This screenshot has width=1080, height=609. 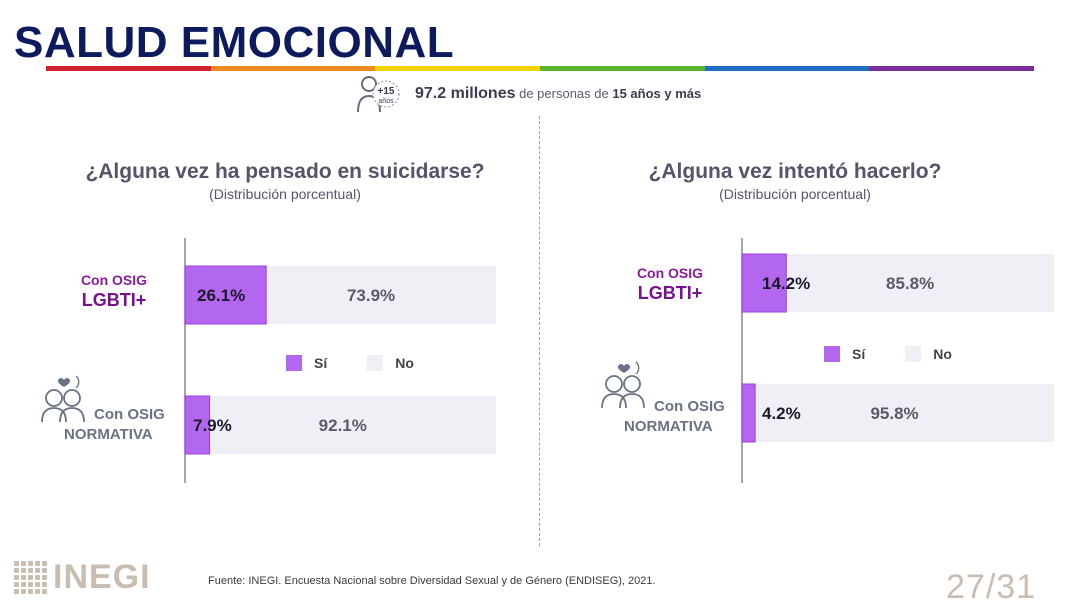 I want to click on age-badge: +15, so click(x=386, y=91).